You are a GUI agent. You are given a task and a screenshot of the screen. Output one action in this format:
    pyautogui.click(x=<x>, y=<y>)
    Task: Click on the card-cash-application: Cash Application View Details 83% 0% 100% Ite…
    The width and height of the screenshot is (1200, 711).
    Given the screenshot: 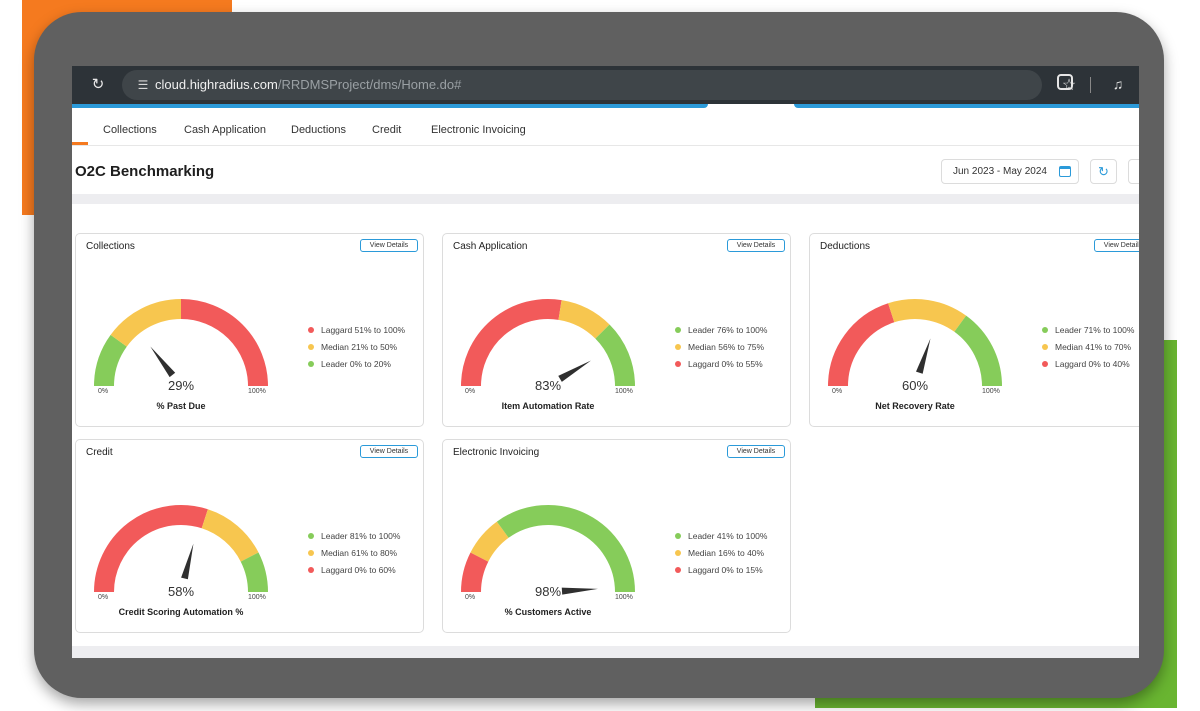 What is the action you would take?
    pyautogui.click(x=616, y=330)
    